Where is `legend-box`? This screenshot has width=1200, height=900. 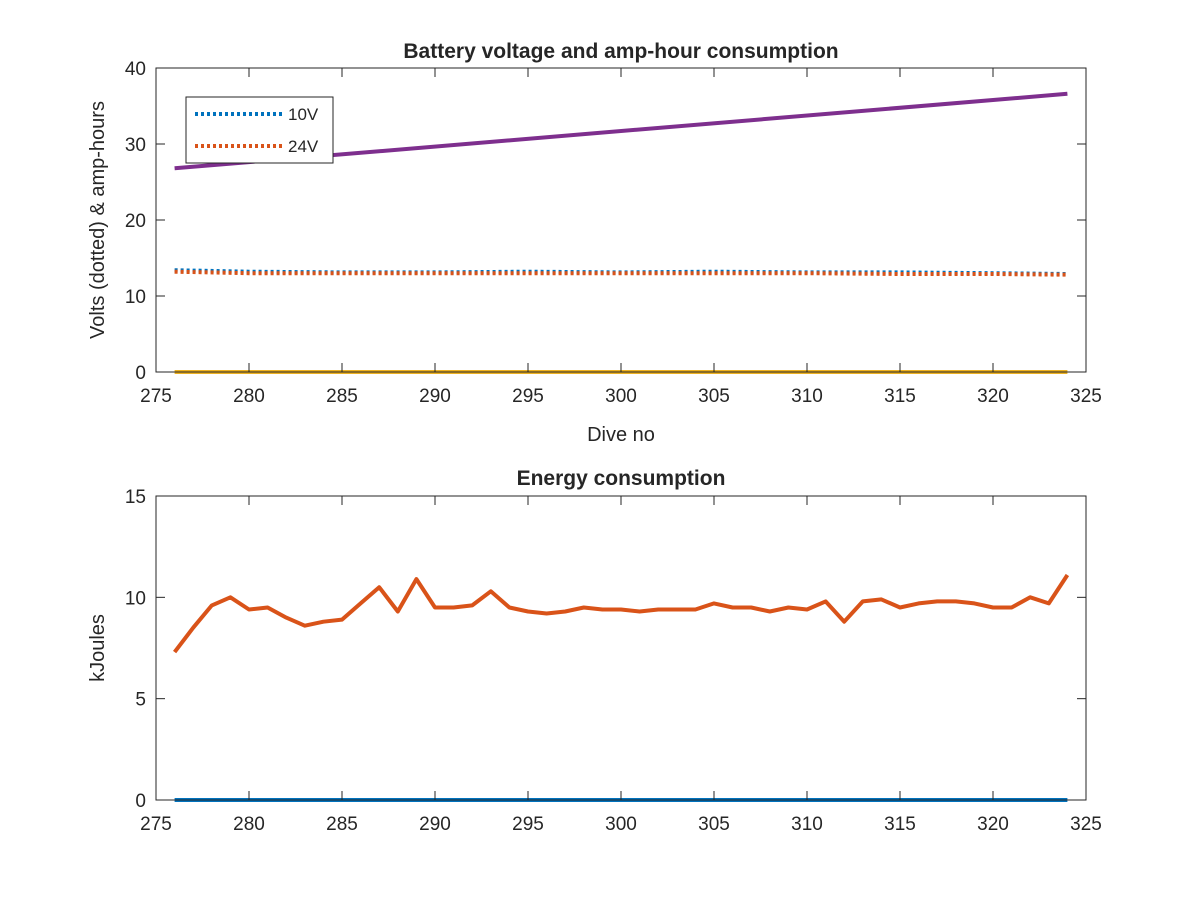 legend-box is located at coordinates (259, 130).